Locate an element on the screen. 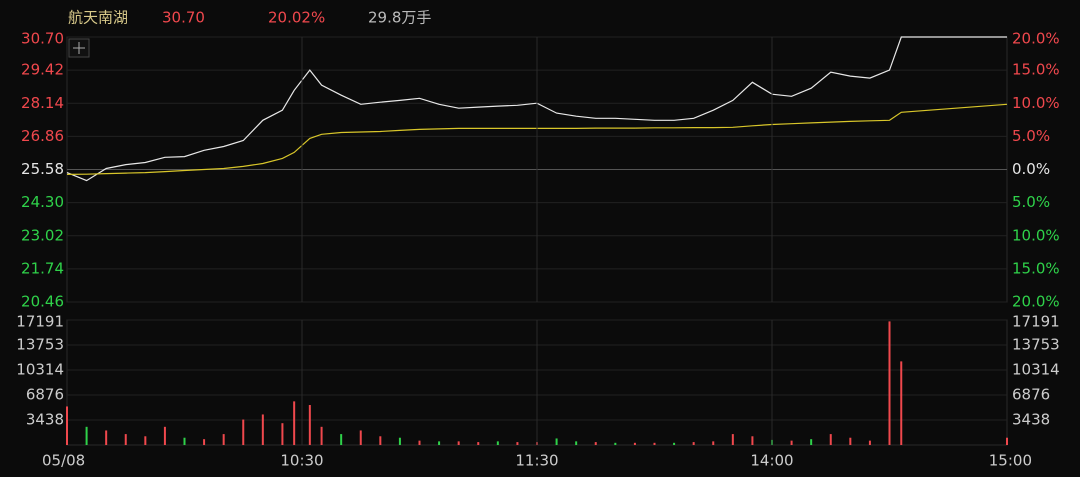  y-tick-label: 13753 is located at coordinates (40, 344).